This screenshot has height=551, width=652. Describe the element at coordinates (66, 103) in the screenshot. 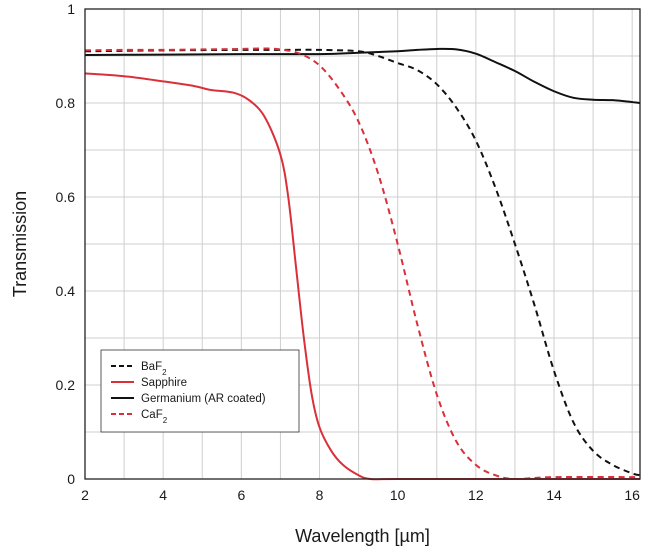

I see `y-tick-label: 0.8` at that location.